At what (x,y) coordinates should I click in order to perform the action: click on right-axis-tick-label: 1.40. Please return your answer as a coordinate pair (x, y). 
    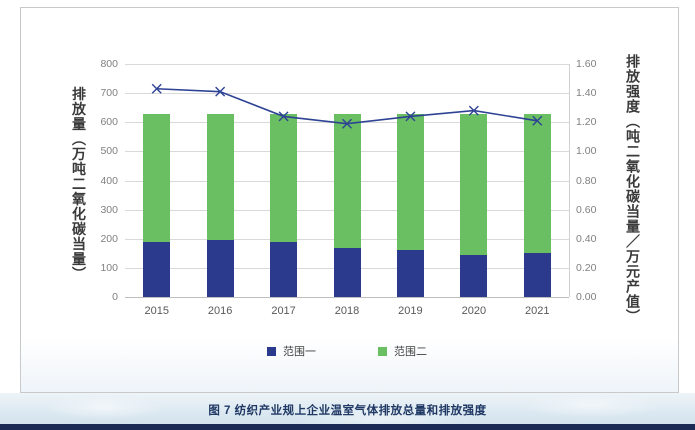
    Looking at the image, I should click on (586, 93).